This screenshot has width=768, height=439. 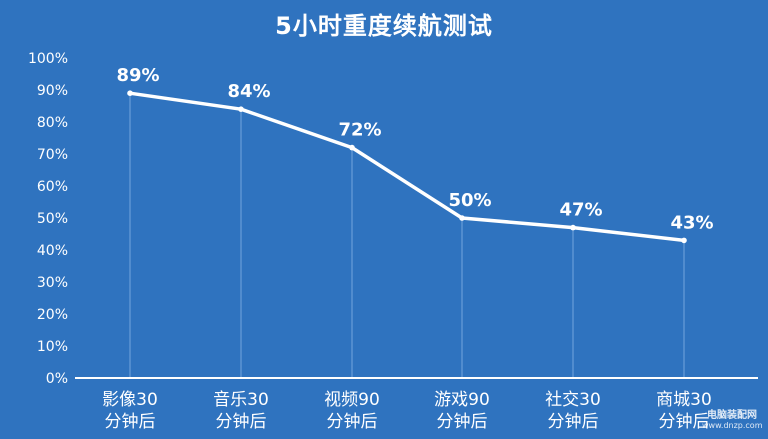 What do you see at coordinates (52, 91) in the screenshot?
I see `y-tick-label: 90%` at bounding box center [52, 91].